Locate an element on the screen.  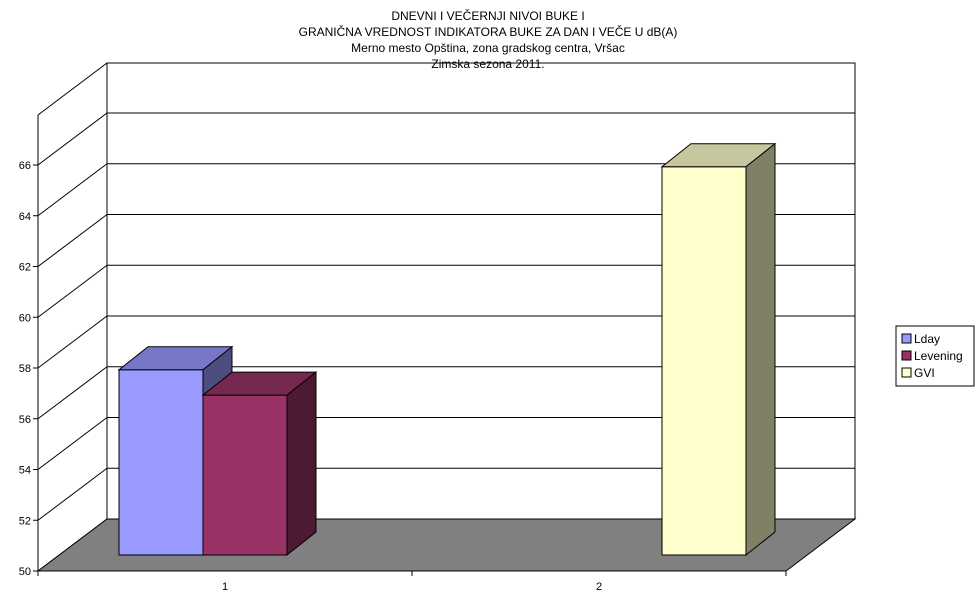
y-tick-label: 58 is located at coordinates (25, 369).